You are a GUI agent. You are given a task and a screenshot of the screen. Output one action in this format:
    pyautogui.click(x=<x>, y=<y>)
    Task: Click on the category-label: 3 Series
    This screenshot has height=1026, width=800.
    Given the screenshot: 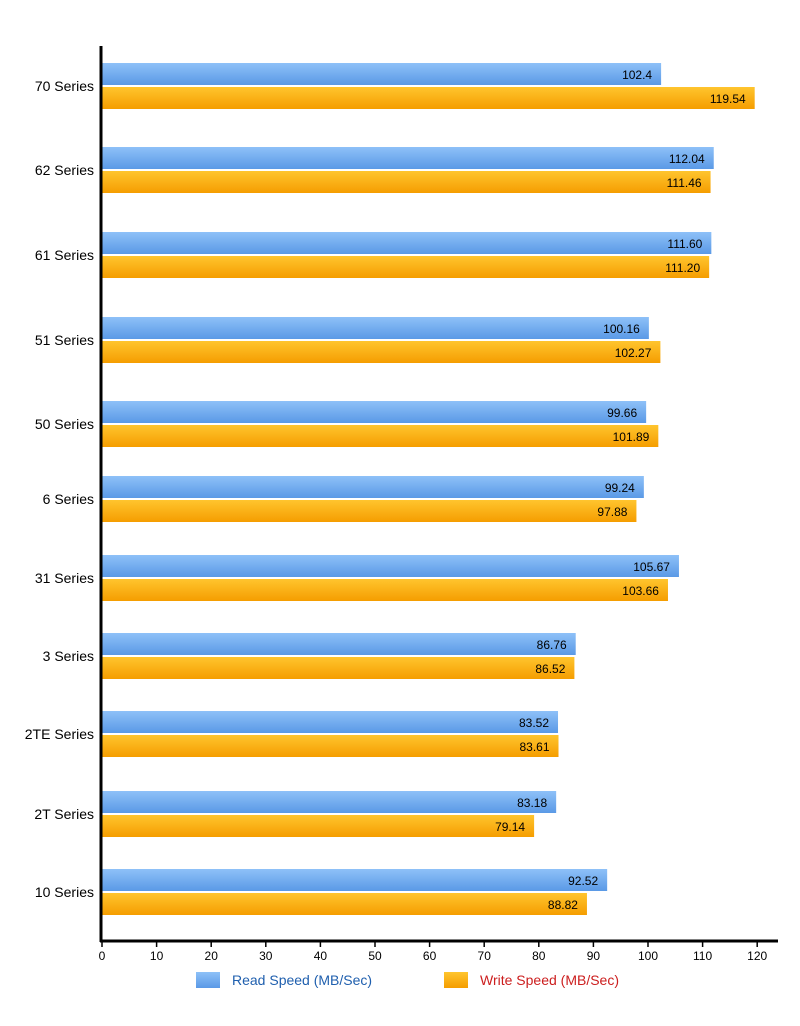 What is the action you would take?
    pyautogui.click(x=68, y=656)
    